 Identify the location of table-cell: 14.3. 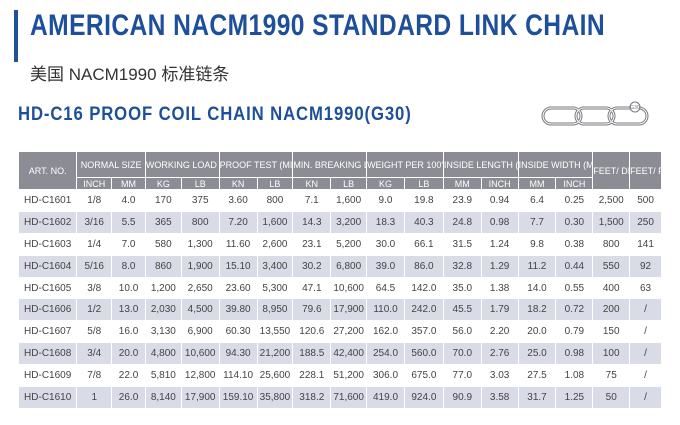
(312, 222).